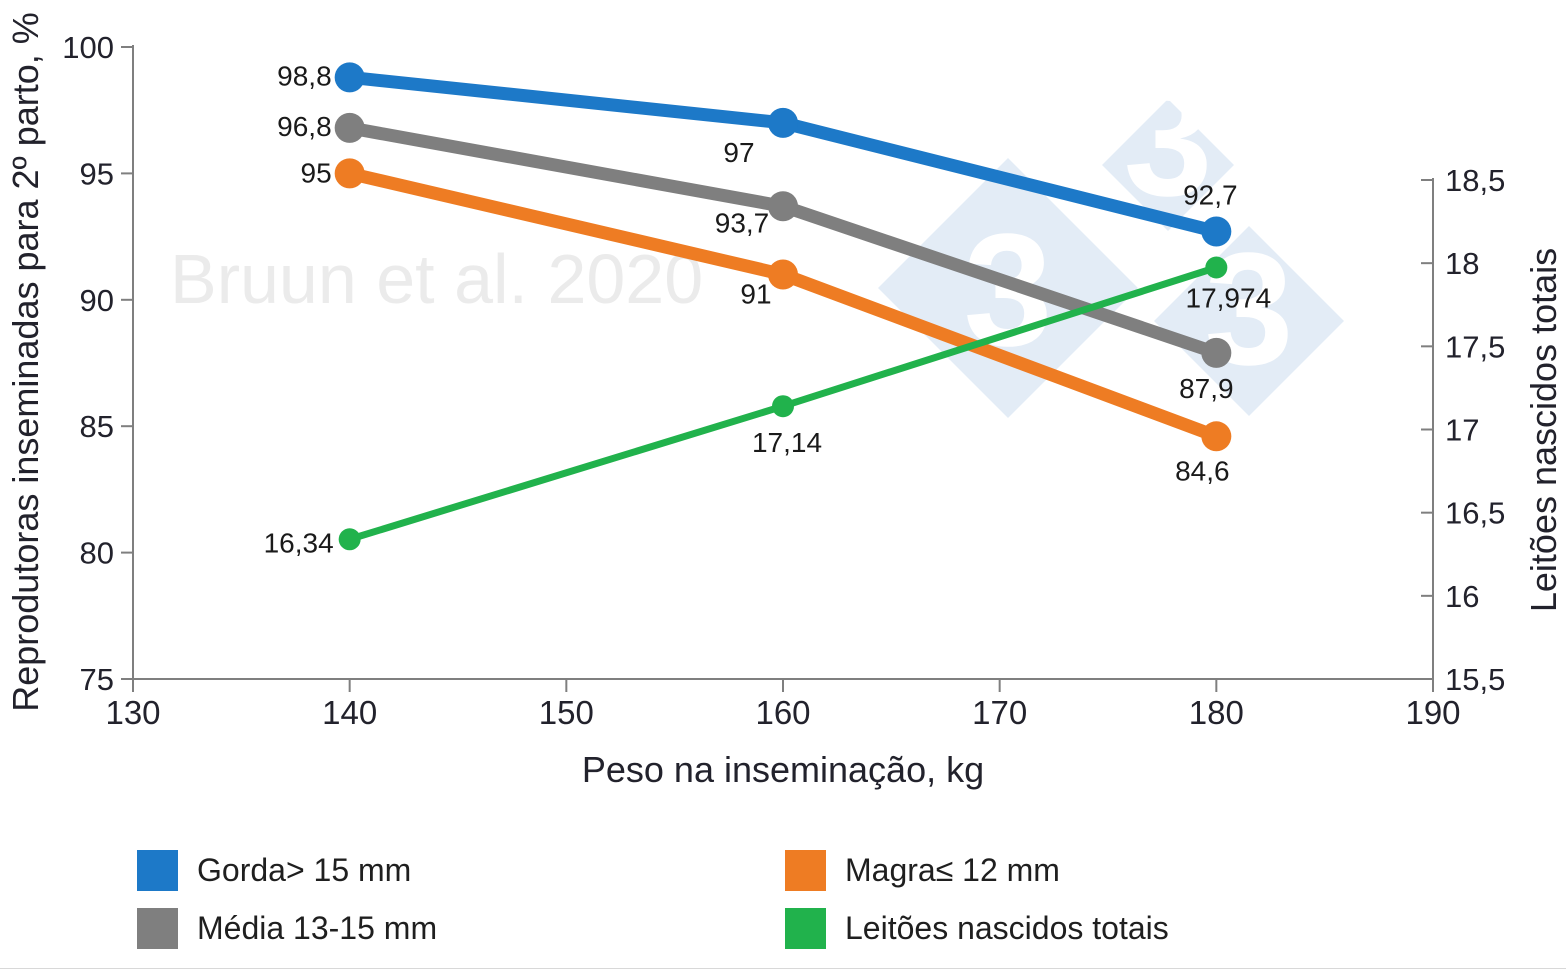 The width and height of the screenshot is (1566, 973). Describe the element at coordinates (97, 300) in the screenshot. I see `left-tick-label: 90` at that location.